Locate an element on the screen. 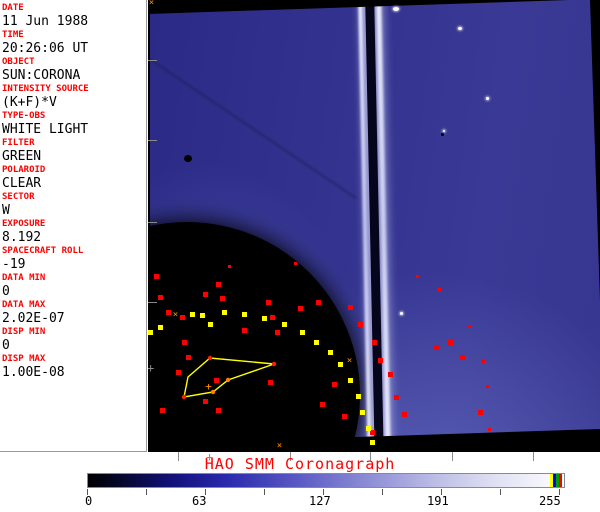  field-disp-min-label: DISP MIN is located at coordinates (24, 332).